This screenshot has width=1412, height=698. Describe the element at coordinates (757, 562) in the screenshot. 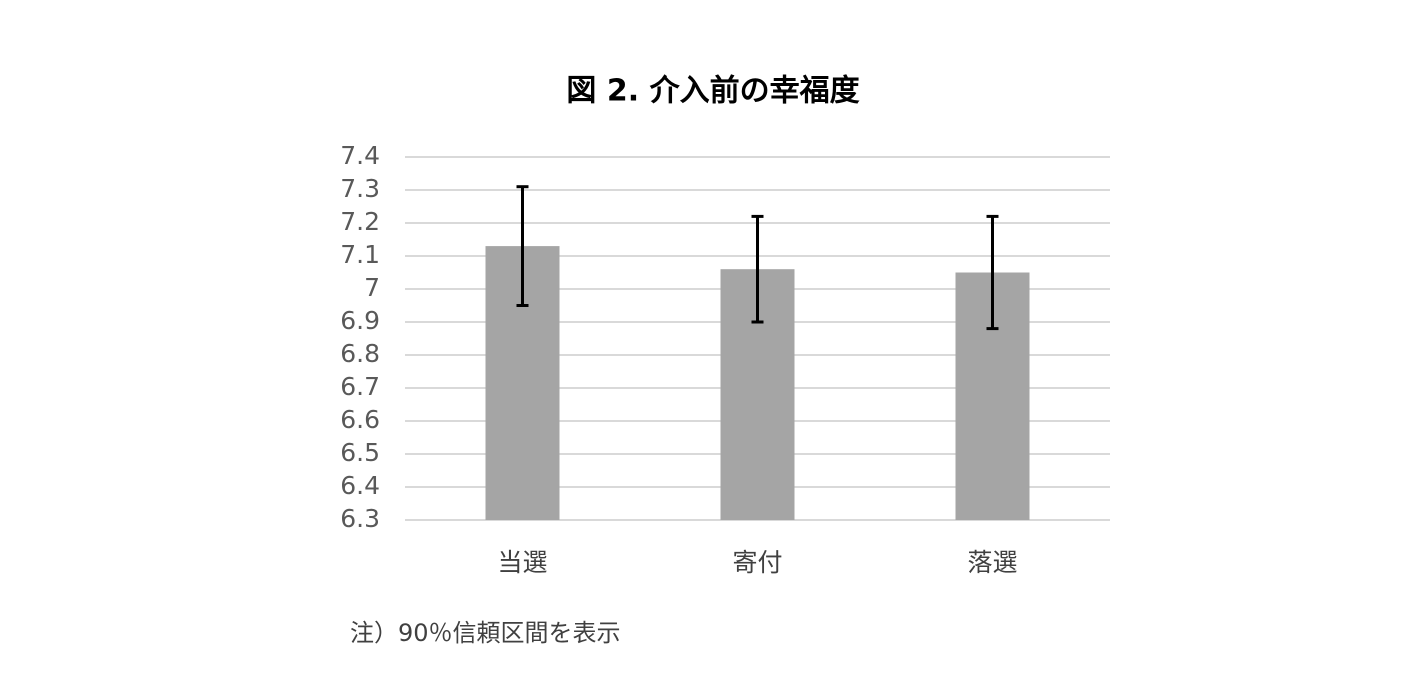

I see `x-tick-label: 寄付` at that location.